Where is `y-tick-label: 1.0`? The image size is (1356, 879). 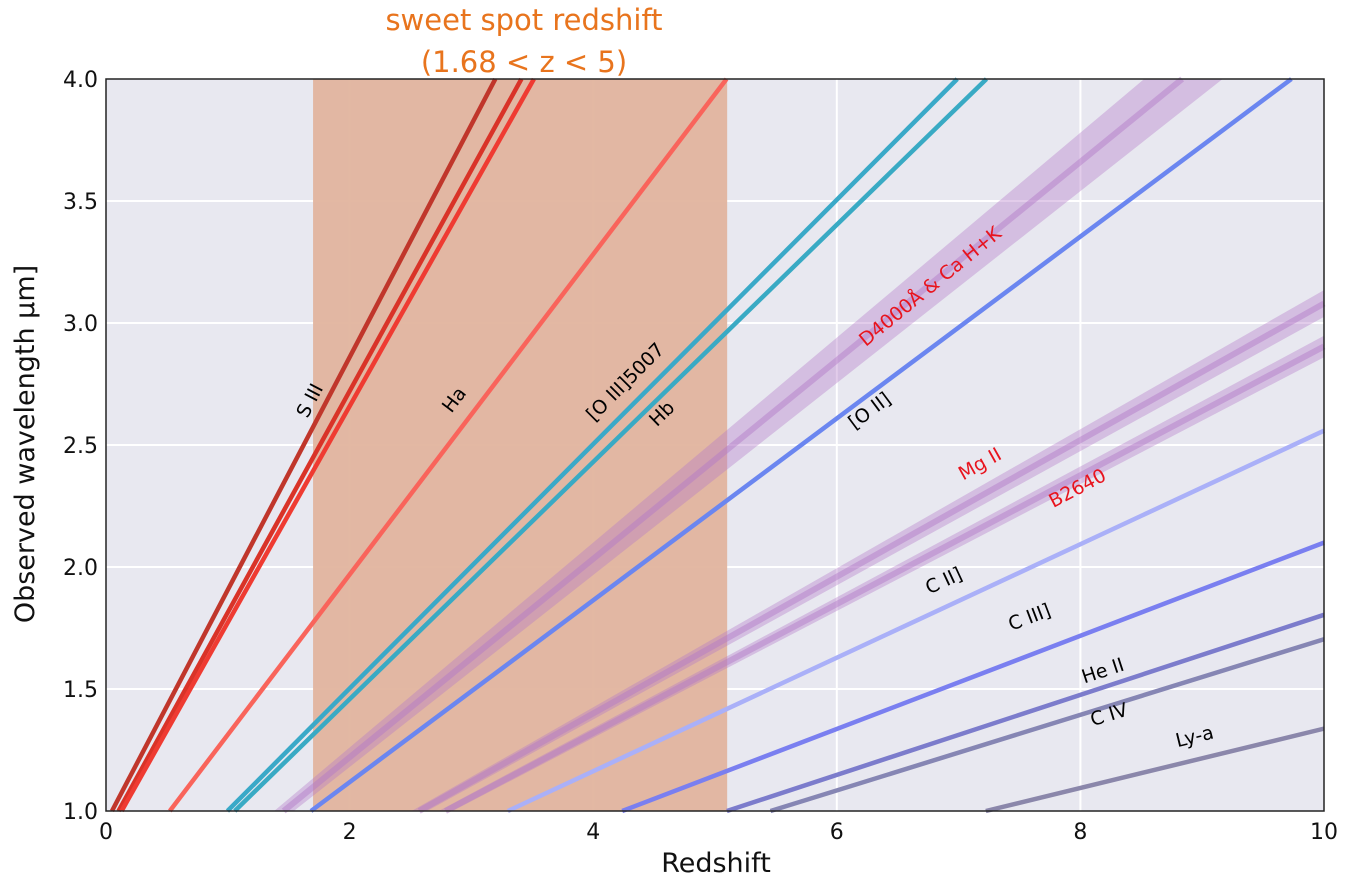 y-tick-label: 1.0 is located at coordinates (80, 812).